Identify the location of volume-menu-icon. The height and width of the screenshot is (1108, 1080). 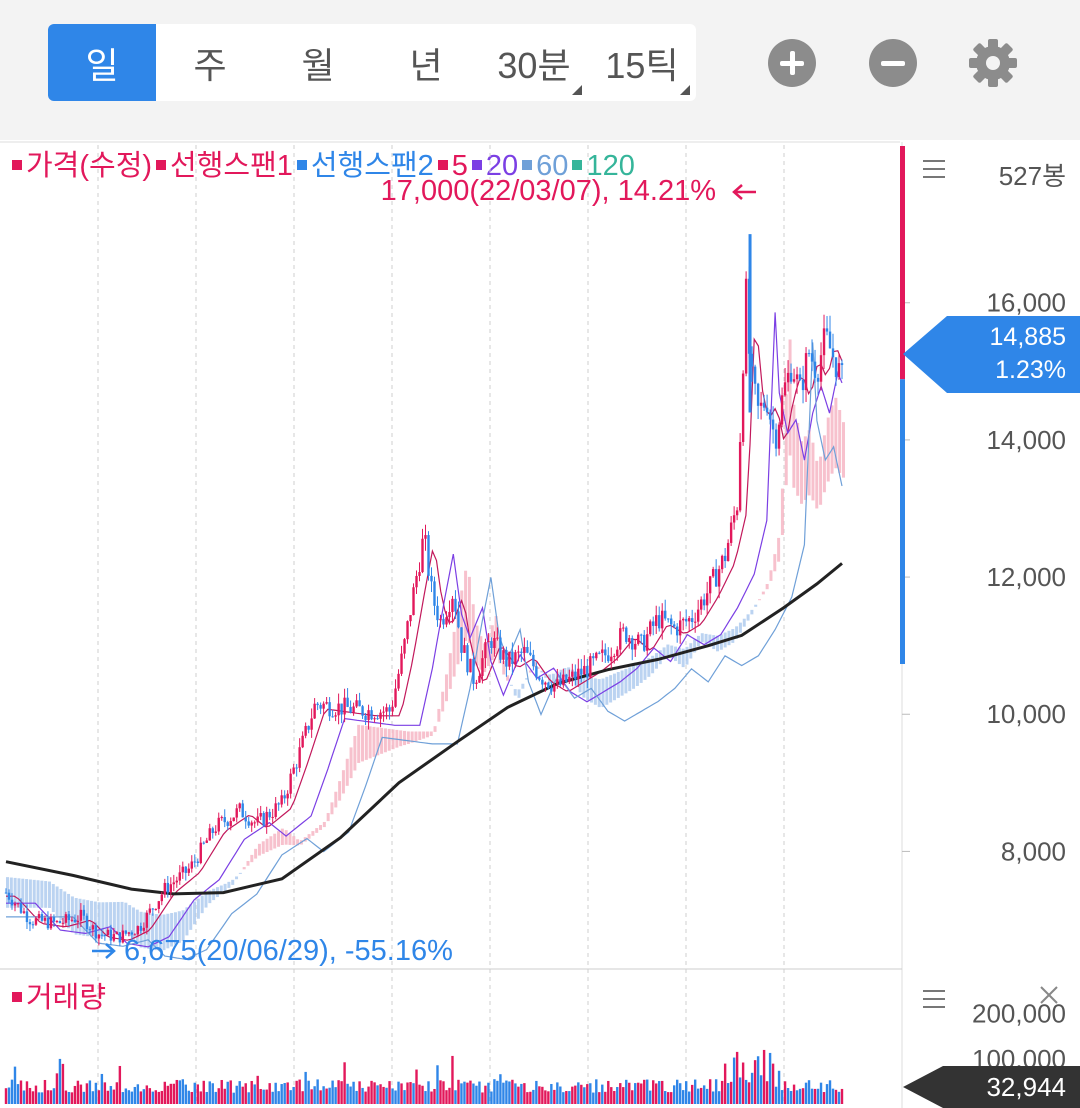
(934, 1002).